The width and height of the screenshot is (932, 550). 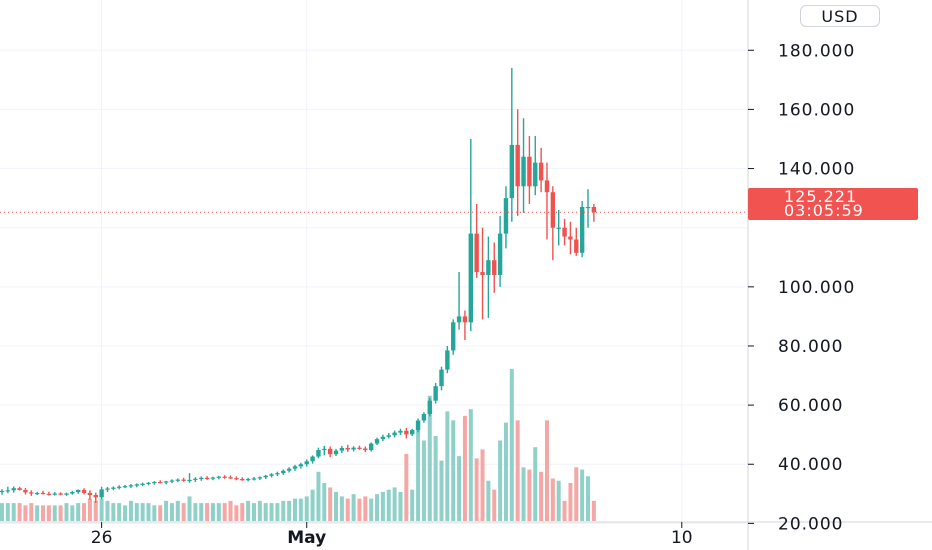 I want to click on time-axis: 26 May 10, so click(x=392, y=535).